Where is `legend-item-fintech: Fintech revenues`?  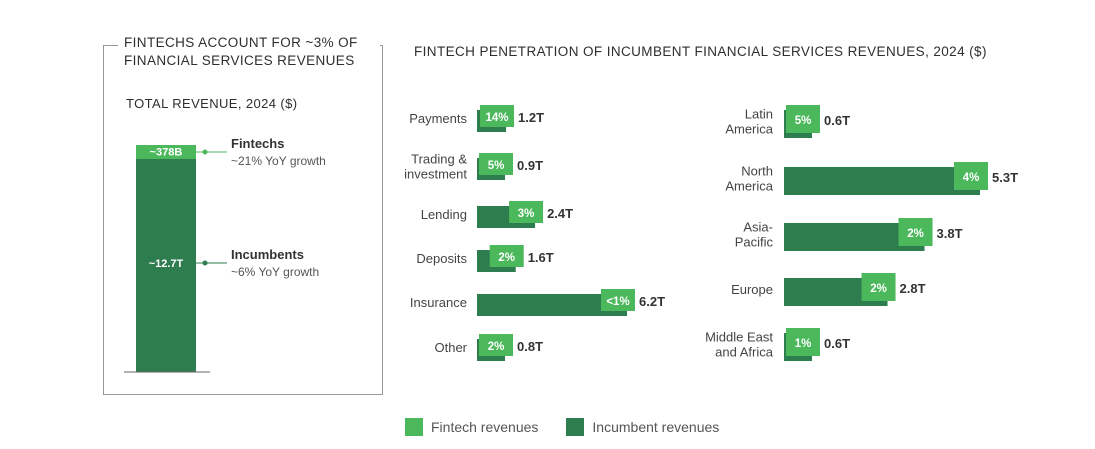
legend-item-fintech: Fintech revenues is located at coordinates (471, 427).